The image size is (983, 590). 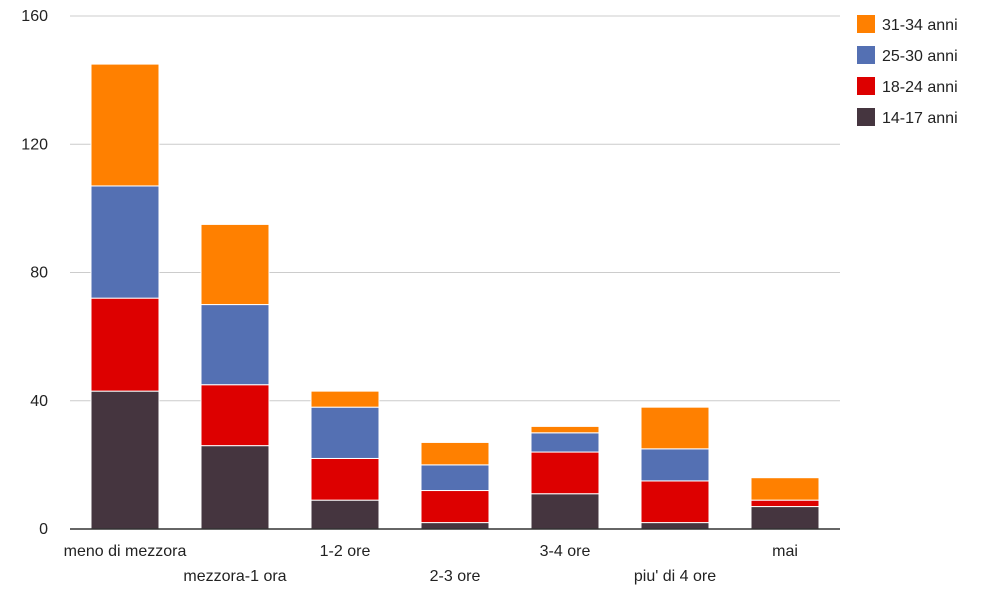 I want to click on x-tick-label: mezzora-1 ora, so click(x=234, y=576).